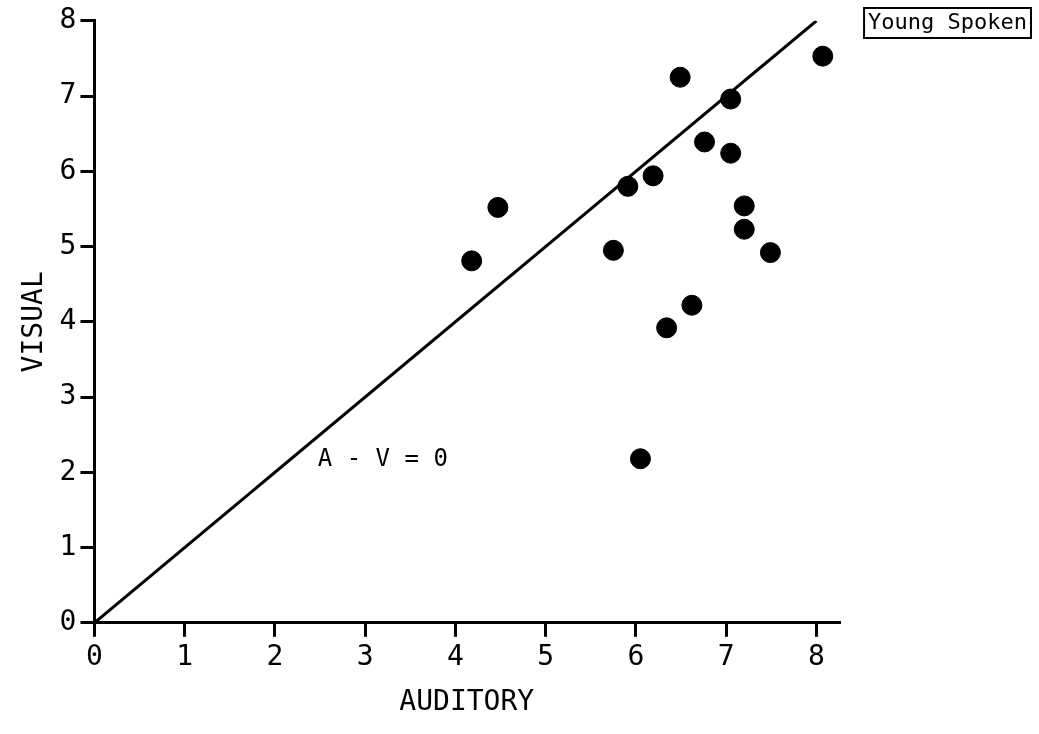  Describe the element at coordinates (68, 470) in the screenshot. I see `y-tick-label: 2` at that location.